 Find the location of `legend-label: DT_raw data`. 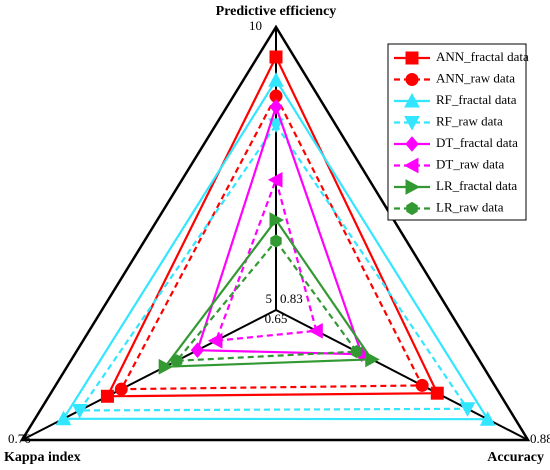

legend-label: DT_raw data is located at coordinates (470, 163).